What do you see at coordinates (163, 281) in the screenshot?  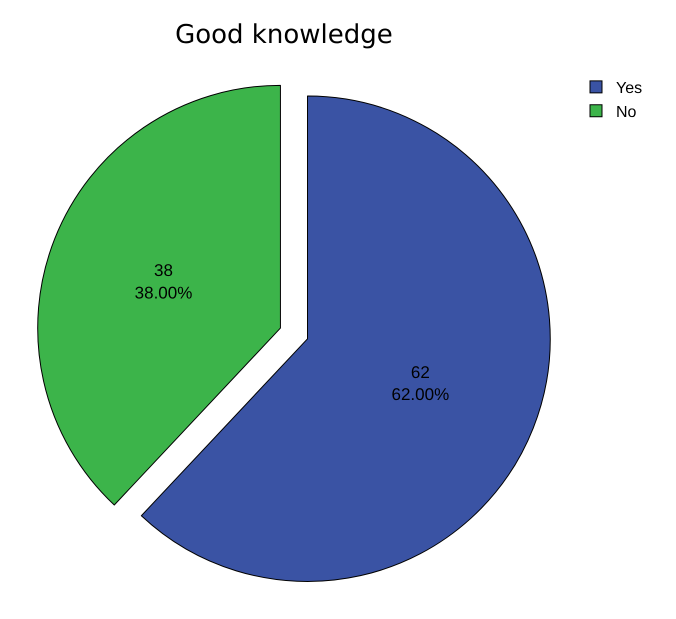 I see `data-label: 38 38.00%` at bounding box center [163, 281].